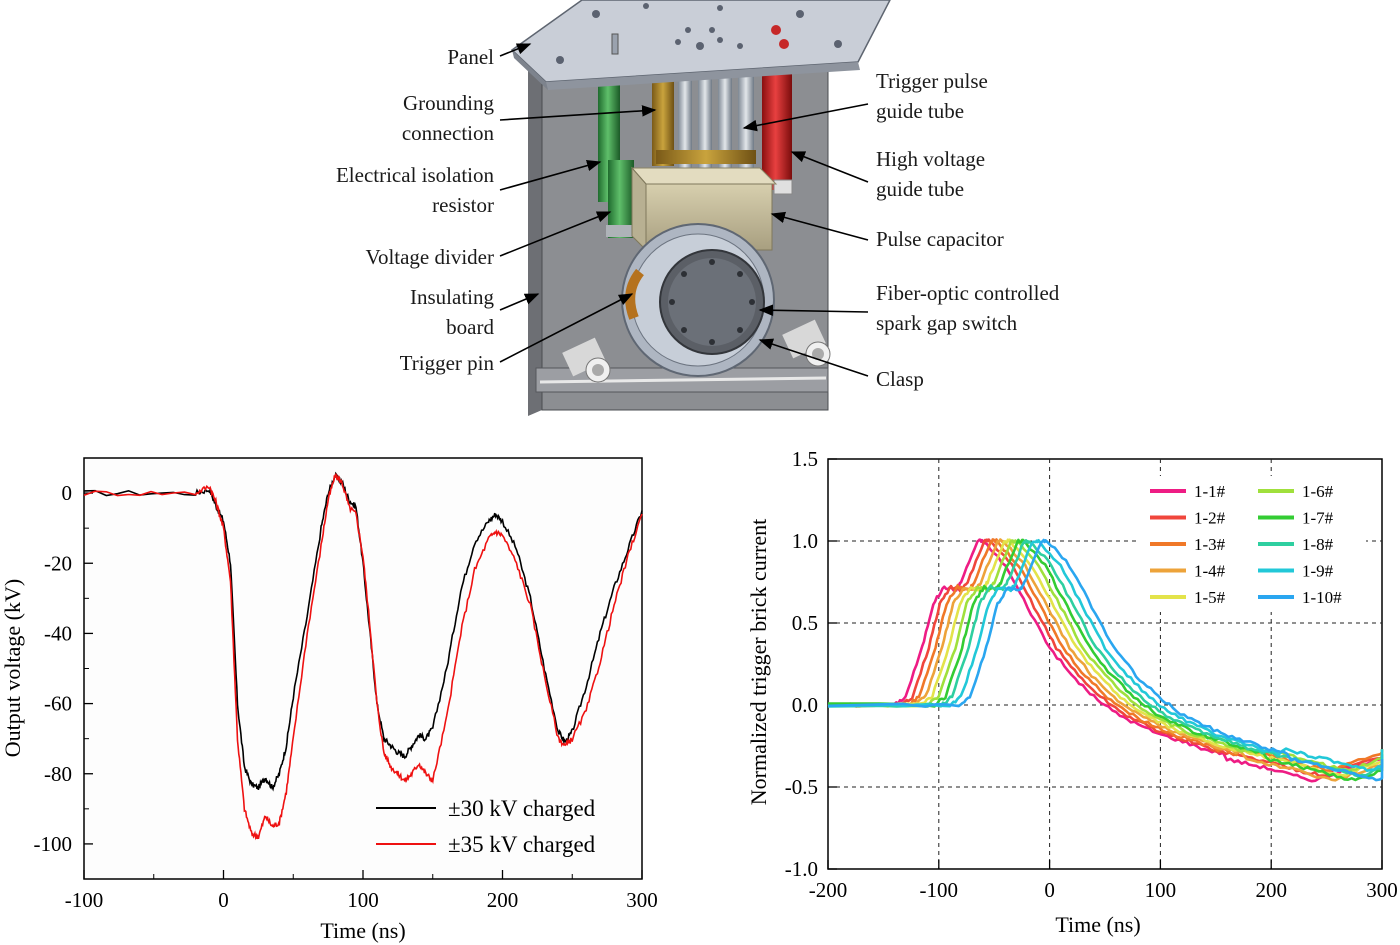  Describe the element at coordinates (1318, 544) in the screenshot. I see `chart2-legend-entry: 1-8#` at that location.